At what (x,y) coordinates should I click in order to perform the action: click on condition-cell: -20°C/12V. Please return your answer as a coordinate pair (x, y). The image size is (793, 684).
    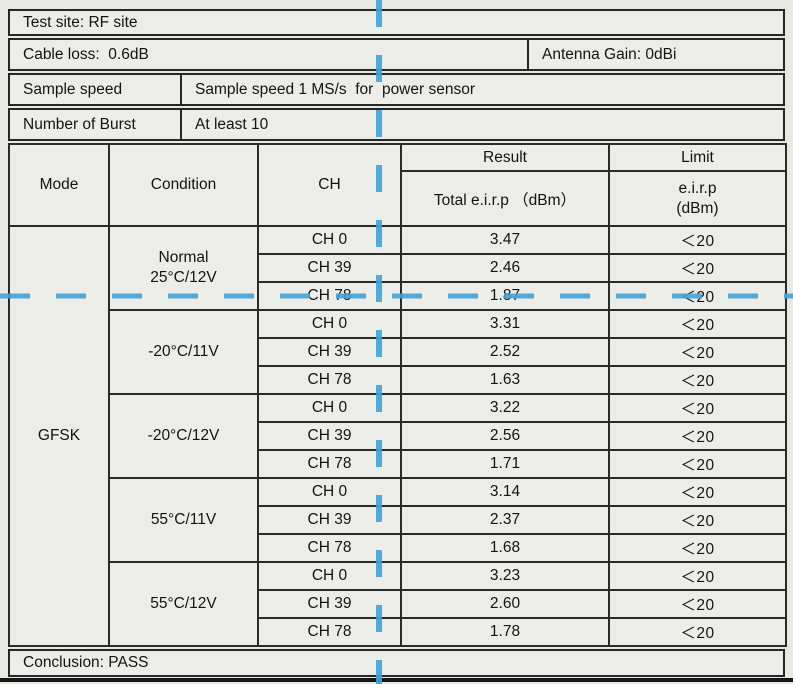
    Looking at the image, I should click on (183, 436).